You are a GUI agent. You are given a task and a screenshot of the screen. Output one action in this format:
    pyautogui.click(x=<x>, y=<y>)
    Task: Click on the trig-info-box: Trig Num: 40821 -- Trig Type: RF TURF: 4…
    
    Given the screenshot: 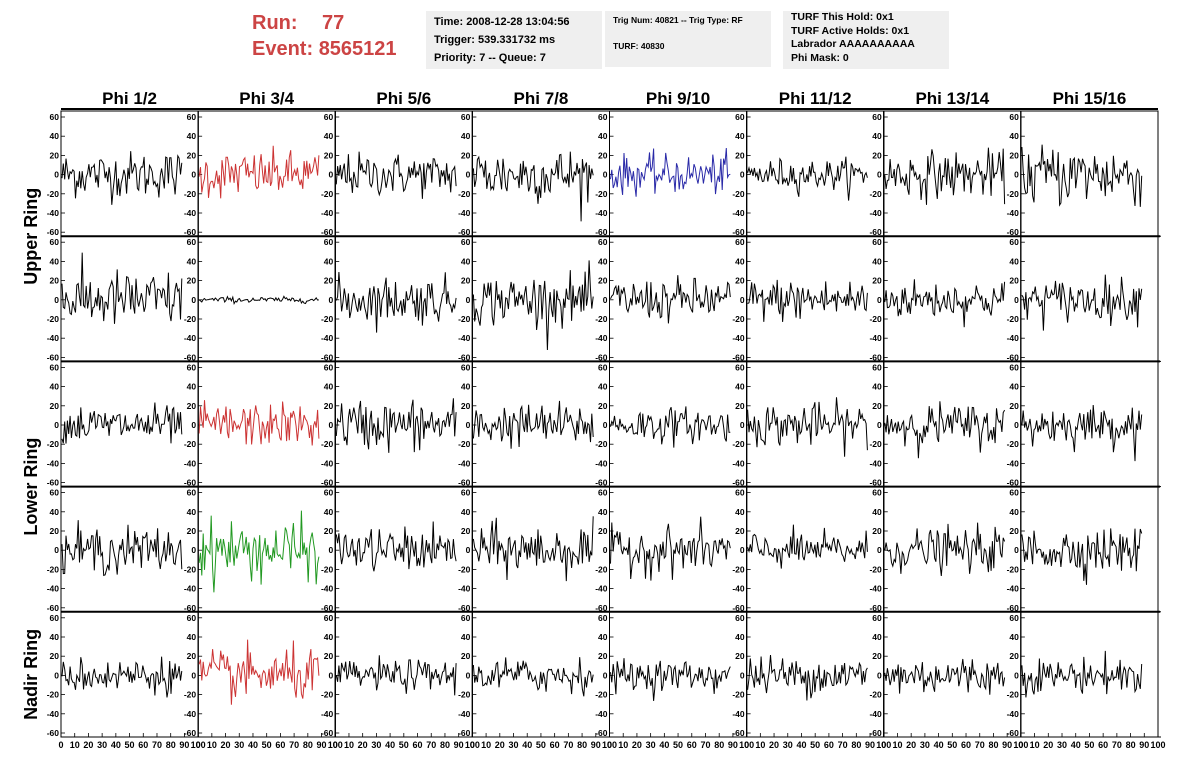 What is the action you would take?
    pyautogui.click(x=688, y=39)
    